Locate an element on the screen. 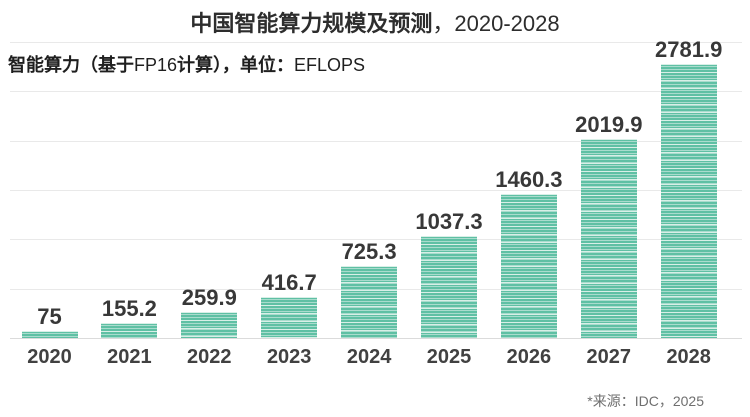 The image size is (750, 417). x-tick-2020: 2020 is located at coordinates (49, 357).